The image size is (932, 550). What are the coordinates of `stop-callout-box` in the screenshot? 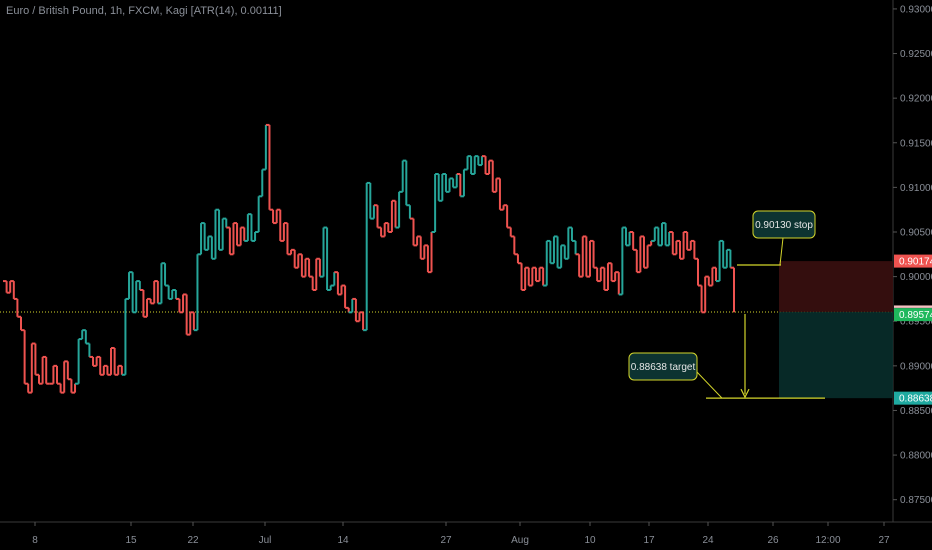 It's located at (784, 224).